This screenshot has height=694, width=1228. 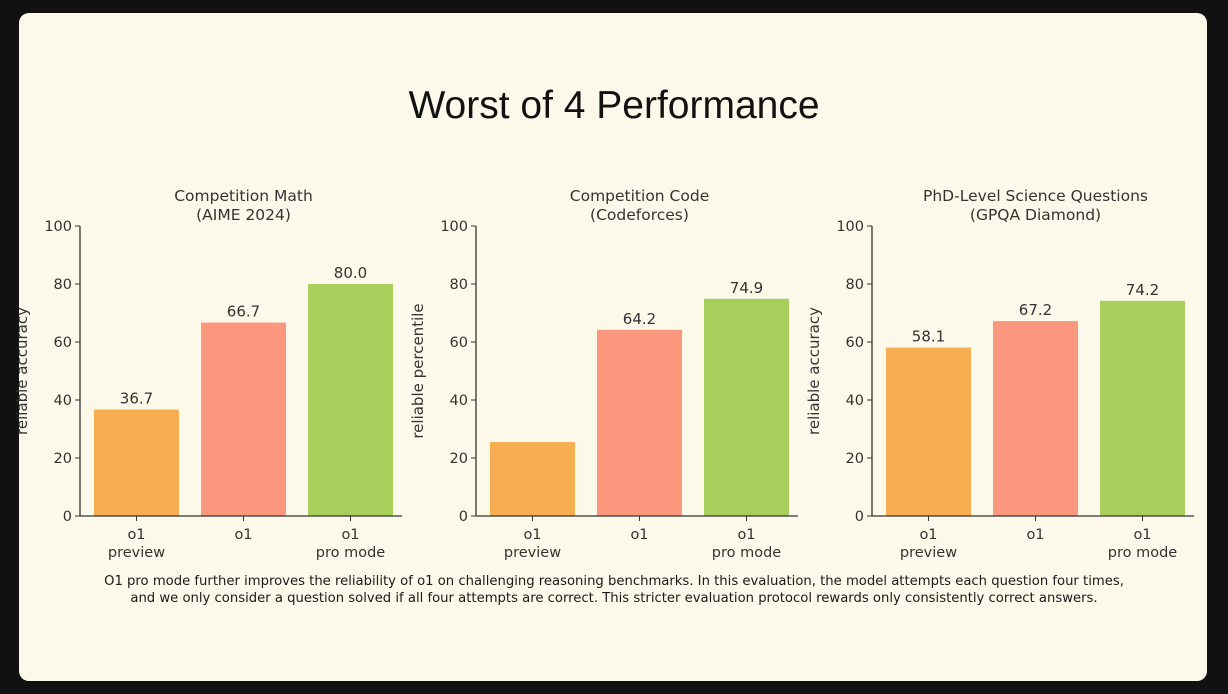 I want to click on chart3-title: PhD-Level Science Questions, so click(x=1035, y=196).